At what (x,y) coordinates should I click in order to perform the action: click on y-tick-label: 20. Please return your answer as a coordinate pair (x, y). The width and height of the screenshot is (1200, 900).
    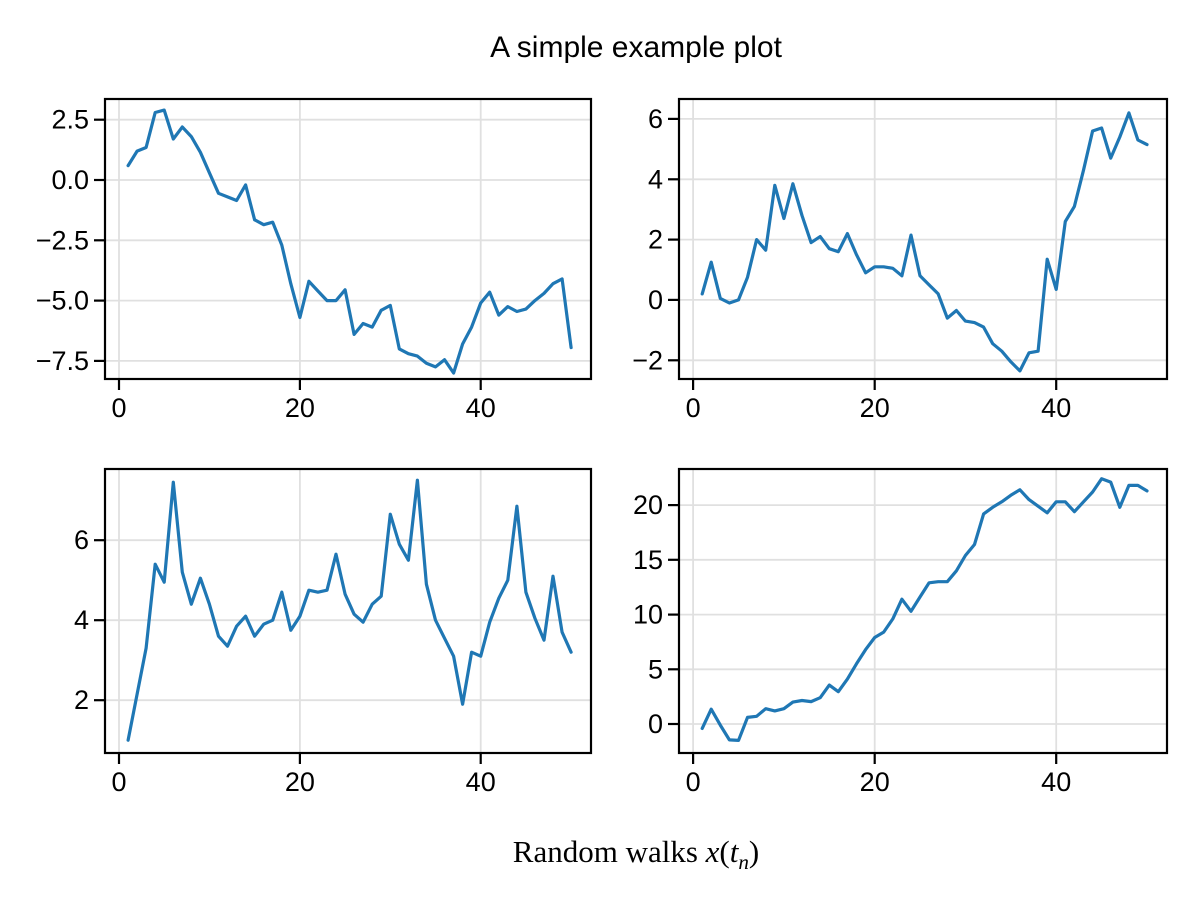
    Looking at the image, I should click on (648, 505).